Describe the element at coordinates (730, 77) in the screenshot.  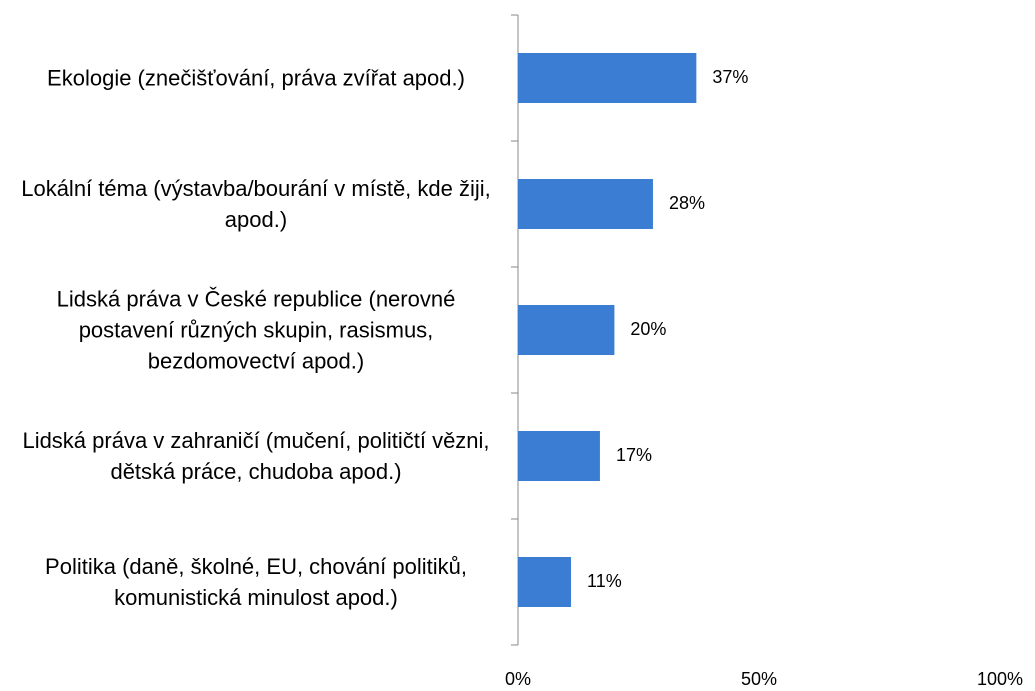
I see `value-label: 37%` at that location.